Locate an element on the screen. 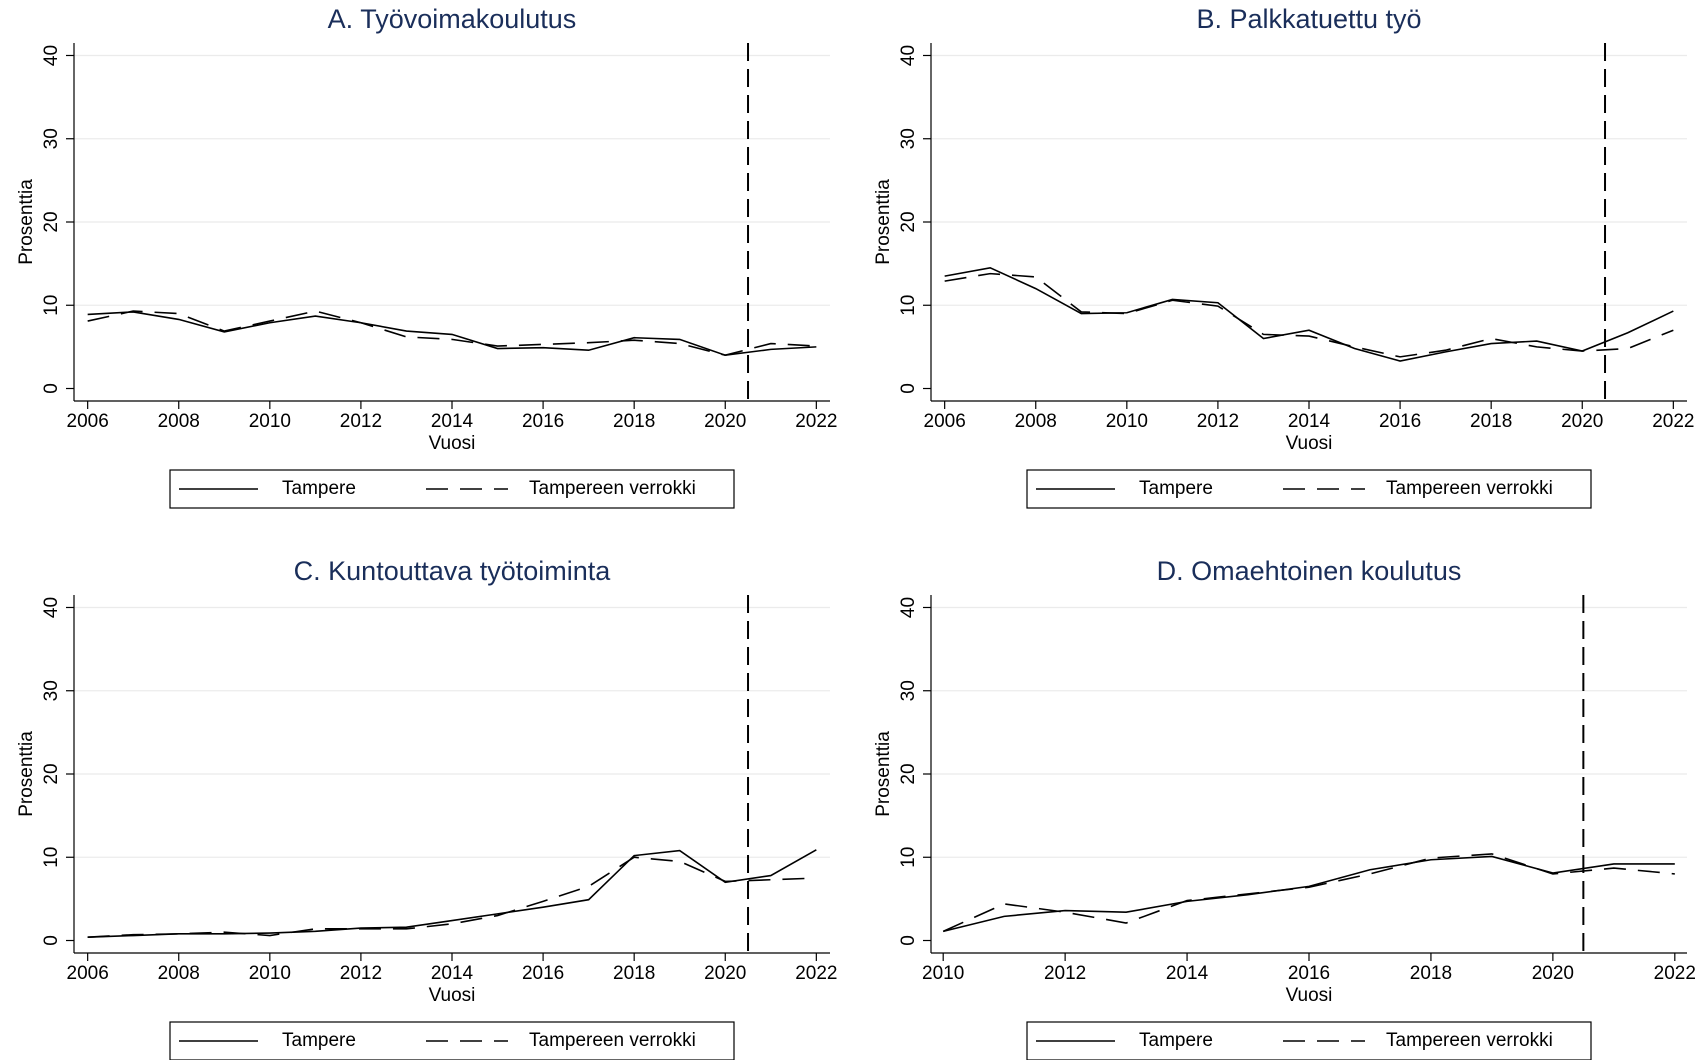 The height and width of the screenshot is (1060, 1701). chart-title: D. Omaehtoinen koulutus is located at coordinates (1309, 571).